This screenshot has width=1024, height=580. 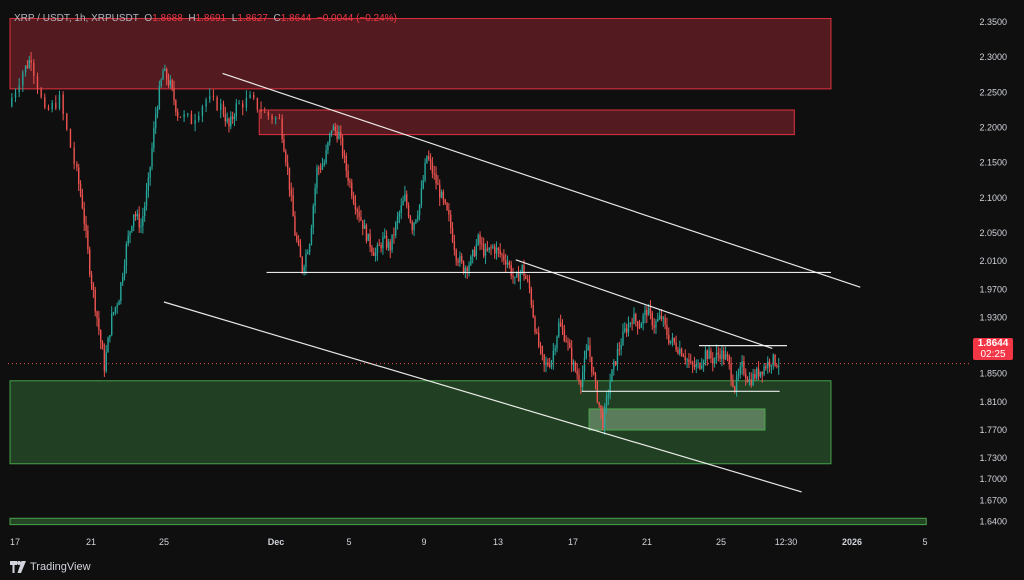 What do you see at coordinates (852, 542) in the screenshot?
I see `x-tick-label: 2026` at bounding box center [852, 542].